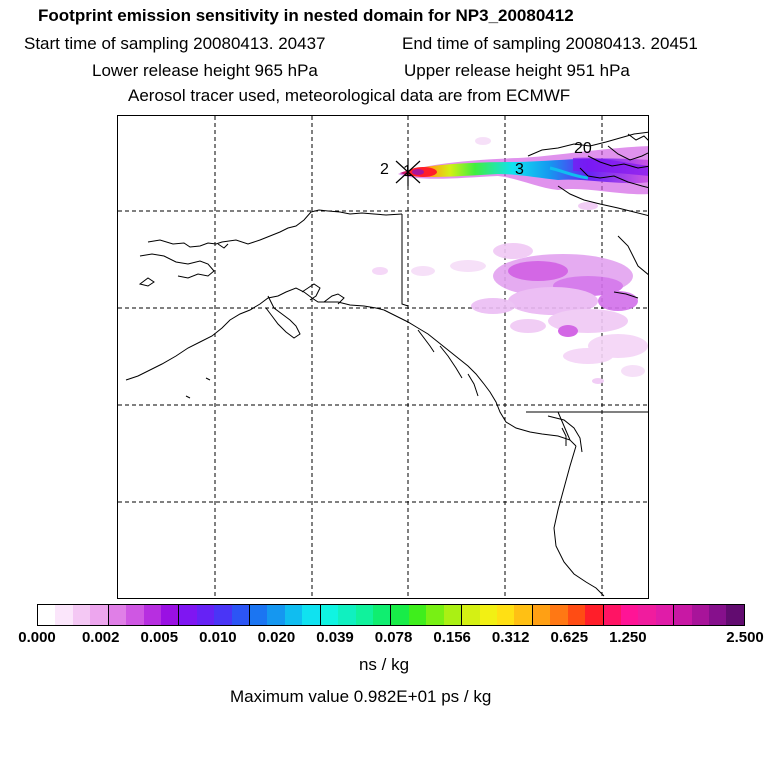 The width and height of the screenshot is (768, 768). I want to click on colorbar-tick-label: 0.005, so click(159, 637).